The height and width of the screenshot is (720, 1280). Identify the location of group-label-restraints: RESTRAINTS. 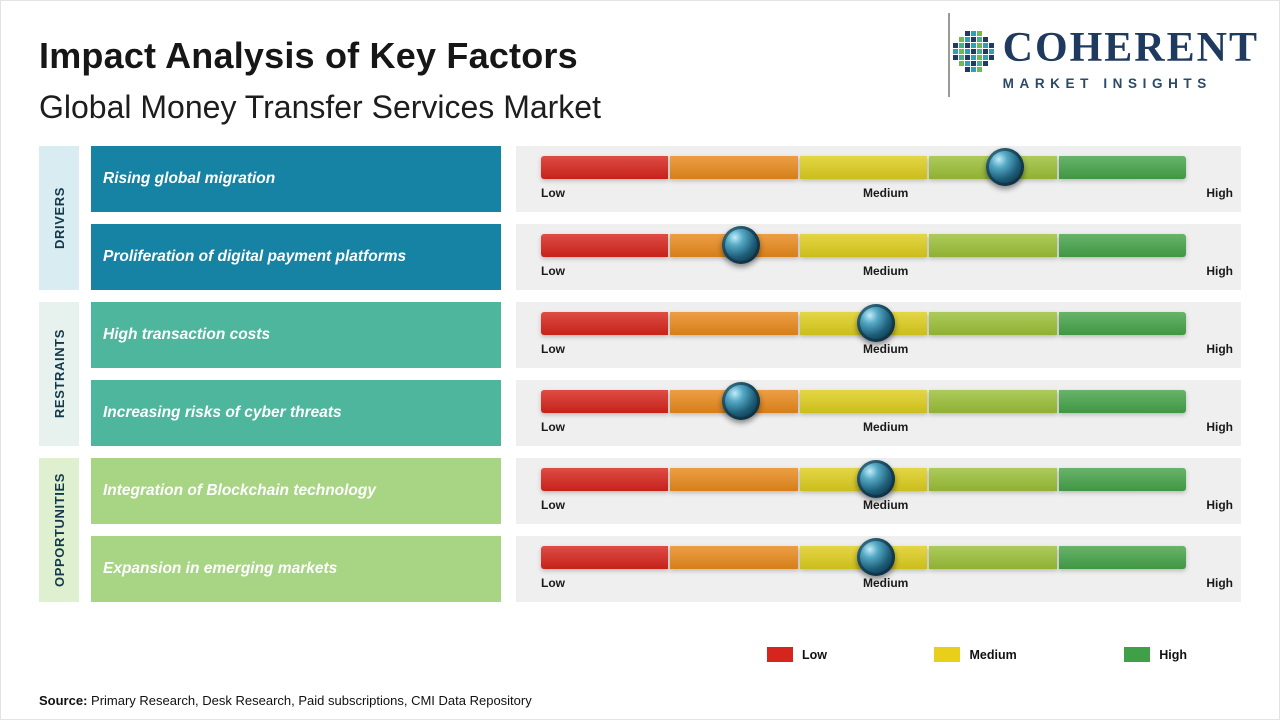
(59, 374).